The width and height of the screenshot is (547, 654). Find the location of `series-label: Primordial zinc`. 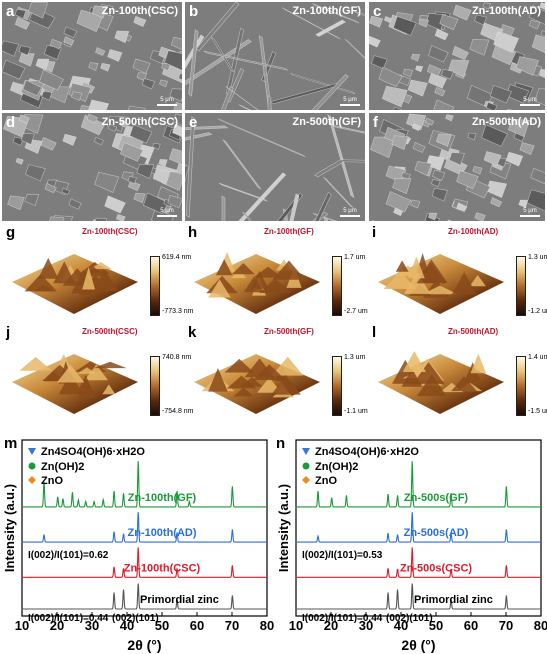

series-label: Primordial zinc is located at coordinates (179, 600).